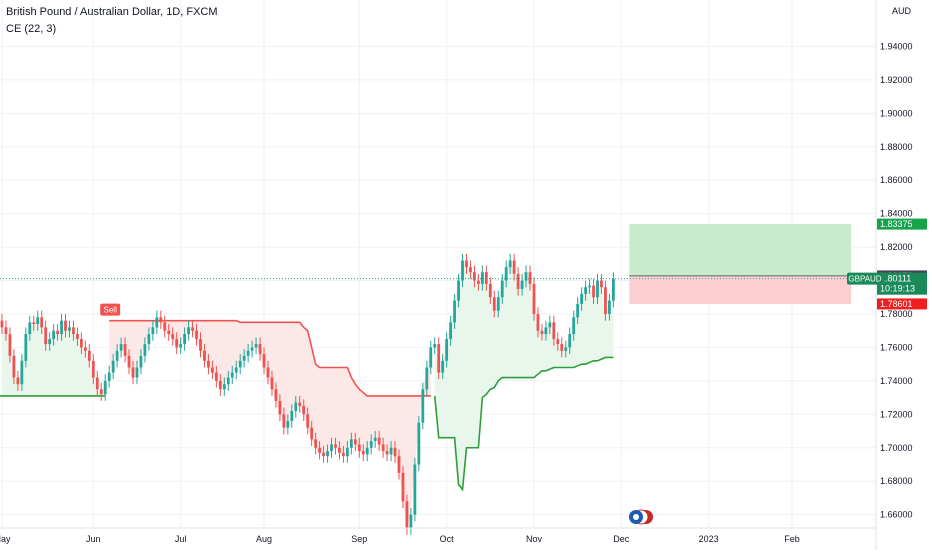 The image size is (932, 555). Describe the element at coordinates (897, 289) in the screenshot. I see `countdown-label: 10:19:13` at that location.